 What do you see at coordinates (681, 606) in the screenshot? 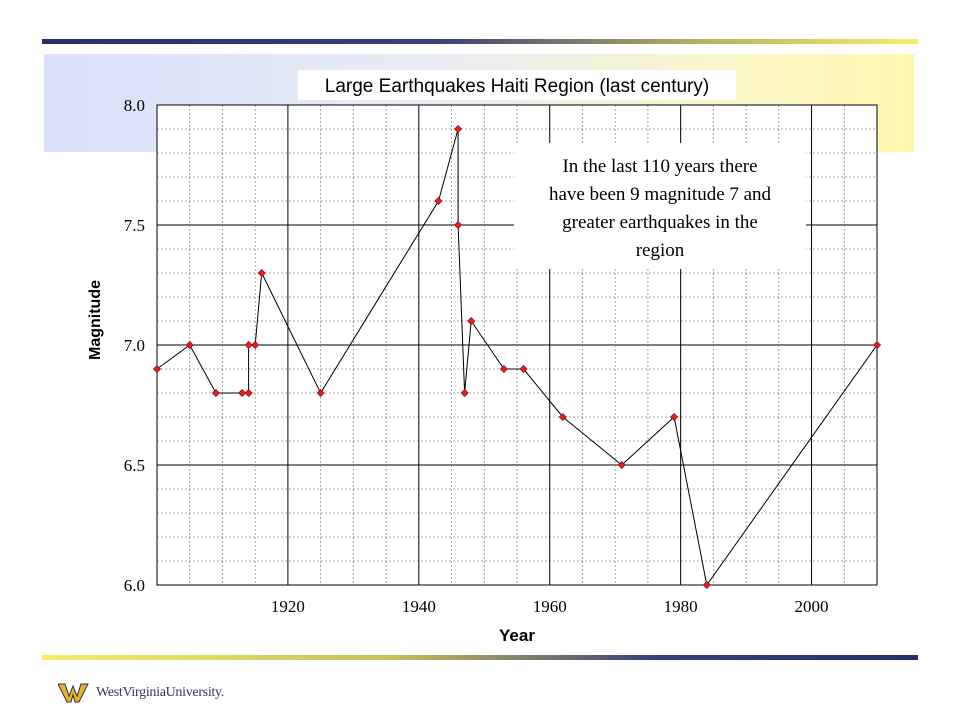
I see `x-tick-label: 1980` at bounding box center [681, 606].